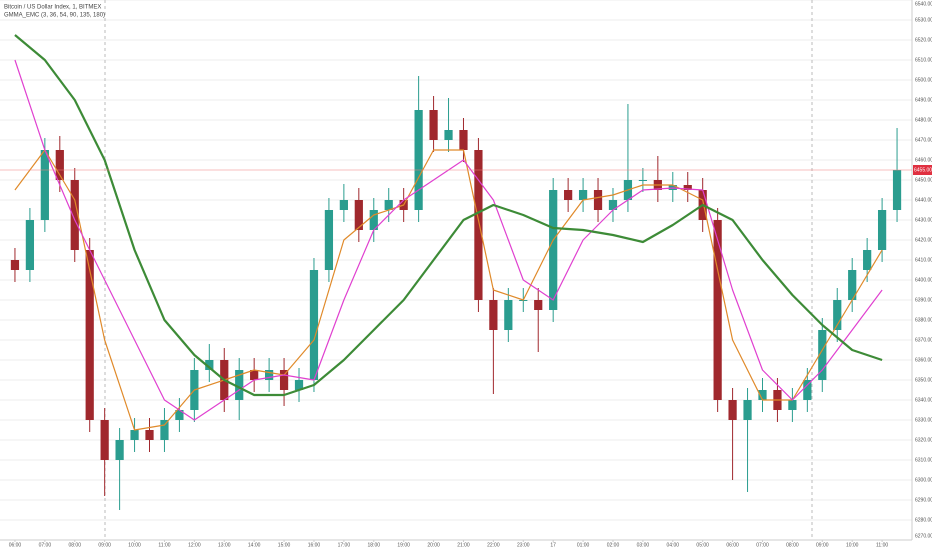 The height and width of the screenshot is (550, 932). Describe the element at coordinates (923, 220) in the screenshot. I see `y-tick-label: 6430.00` at that location.